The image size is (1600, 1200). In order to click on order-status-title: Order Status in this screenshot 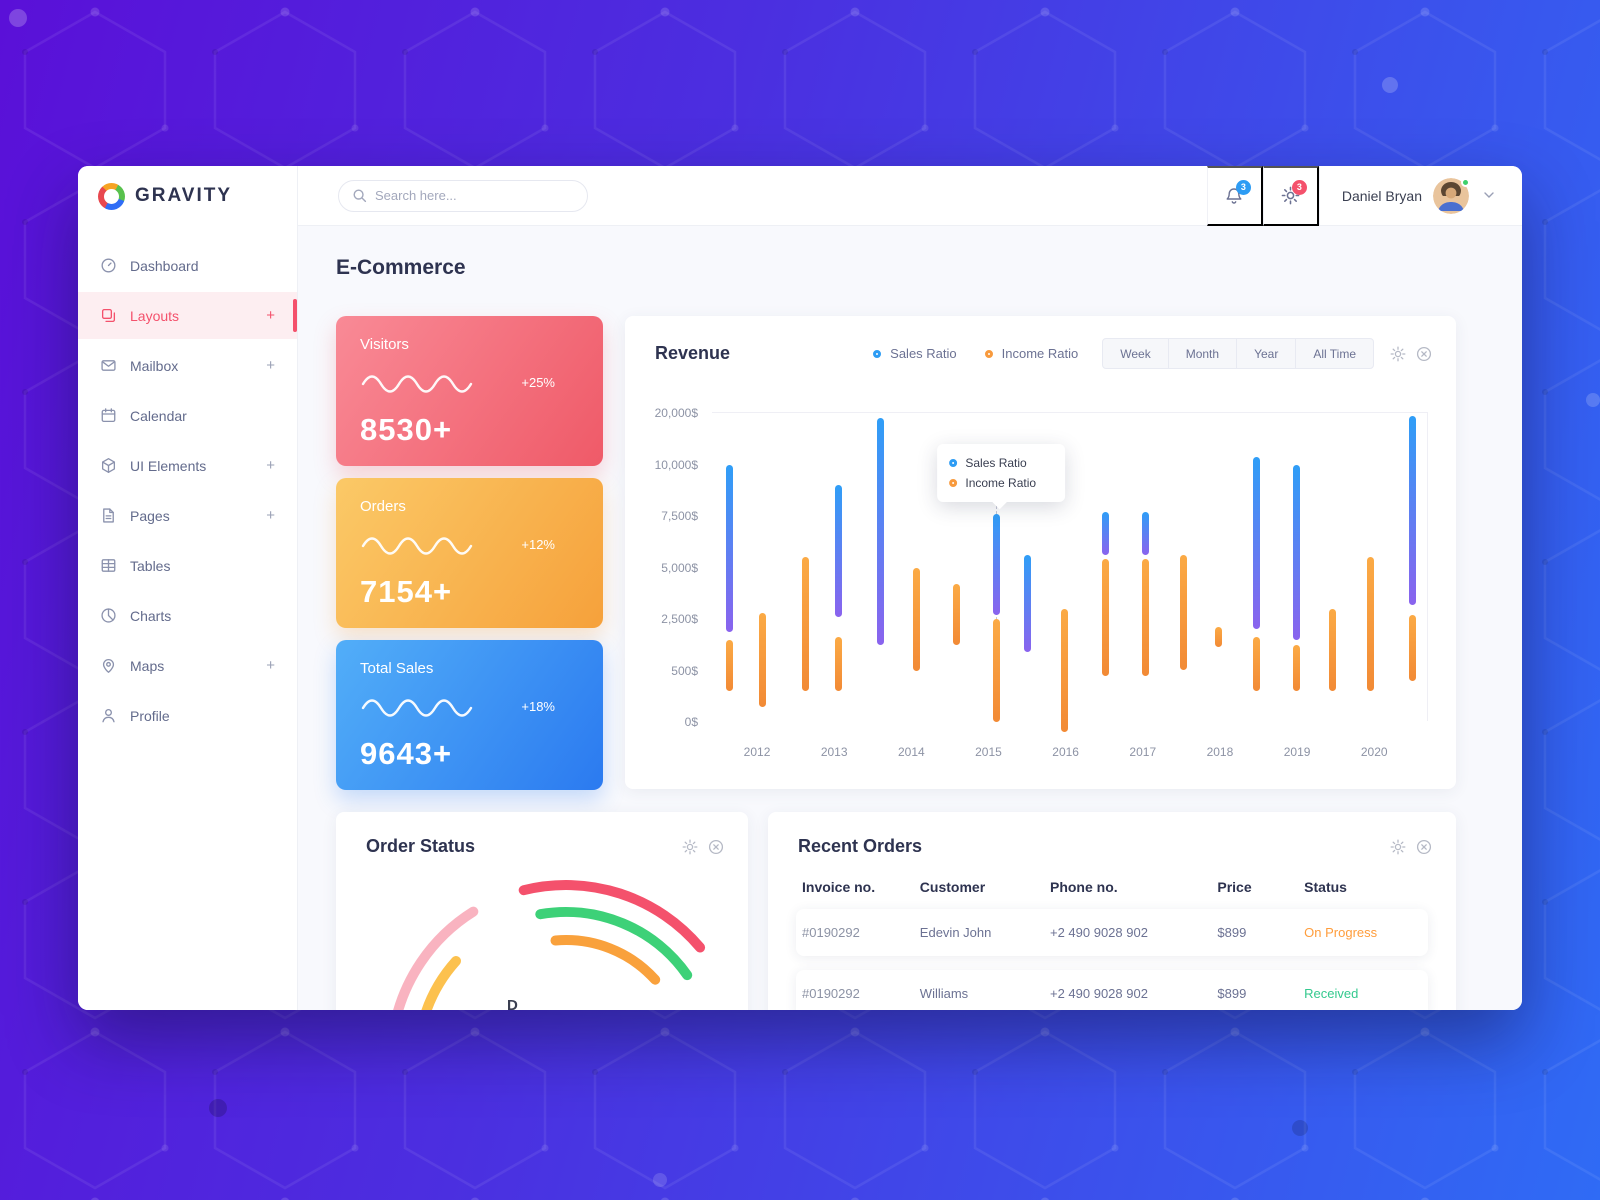, I will do `click(421, 846)`.